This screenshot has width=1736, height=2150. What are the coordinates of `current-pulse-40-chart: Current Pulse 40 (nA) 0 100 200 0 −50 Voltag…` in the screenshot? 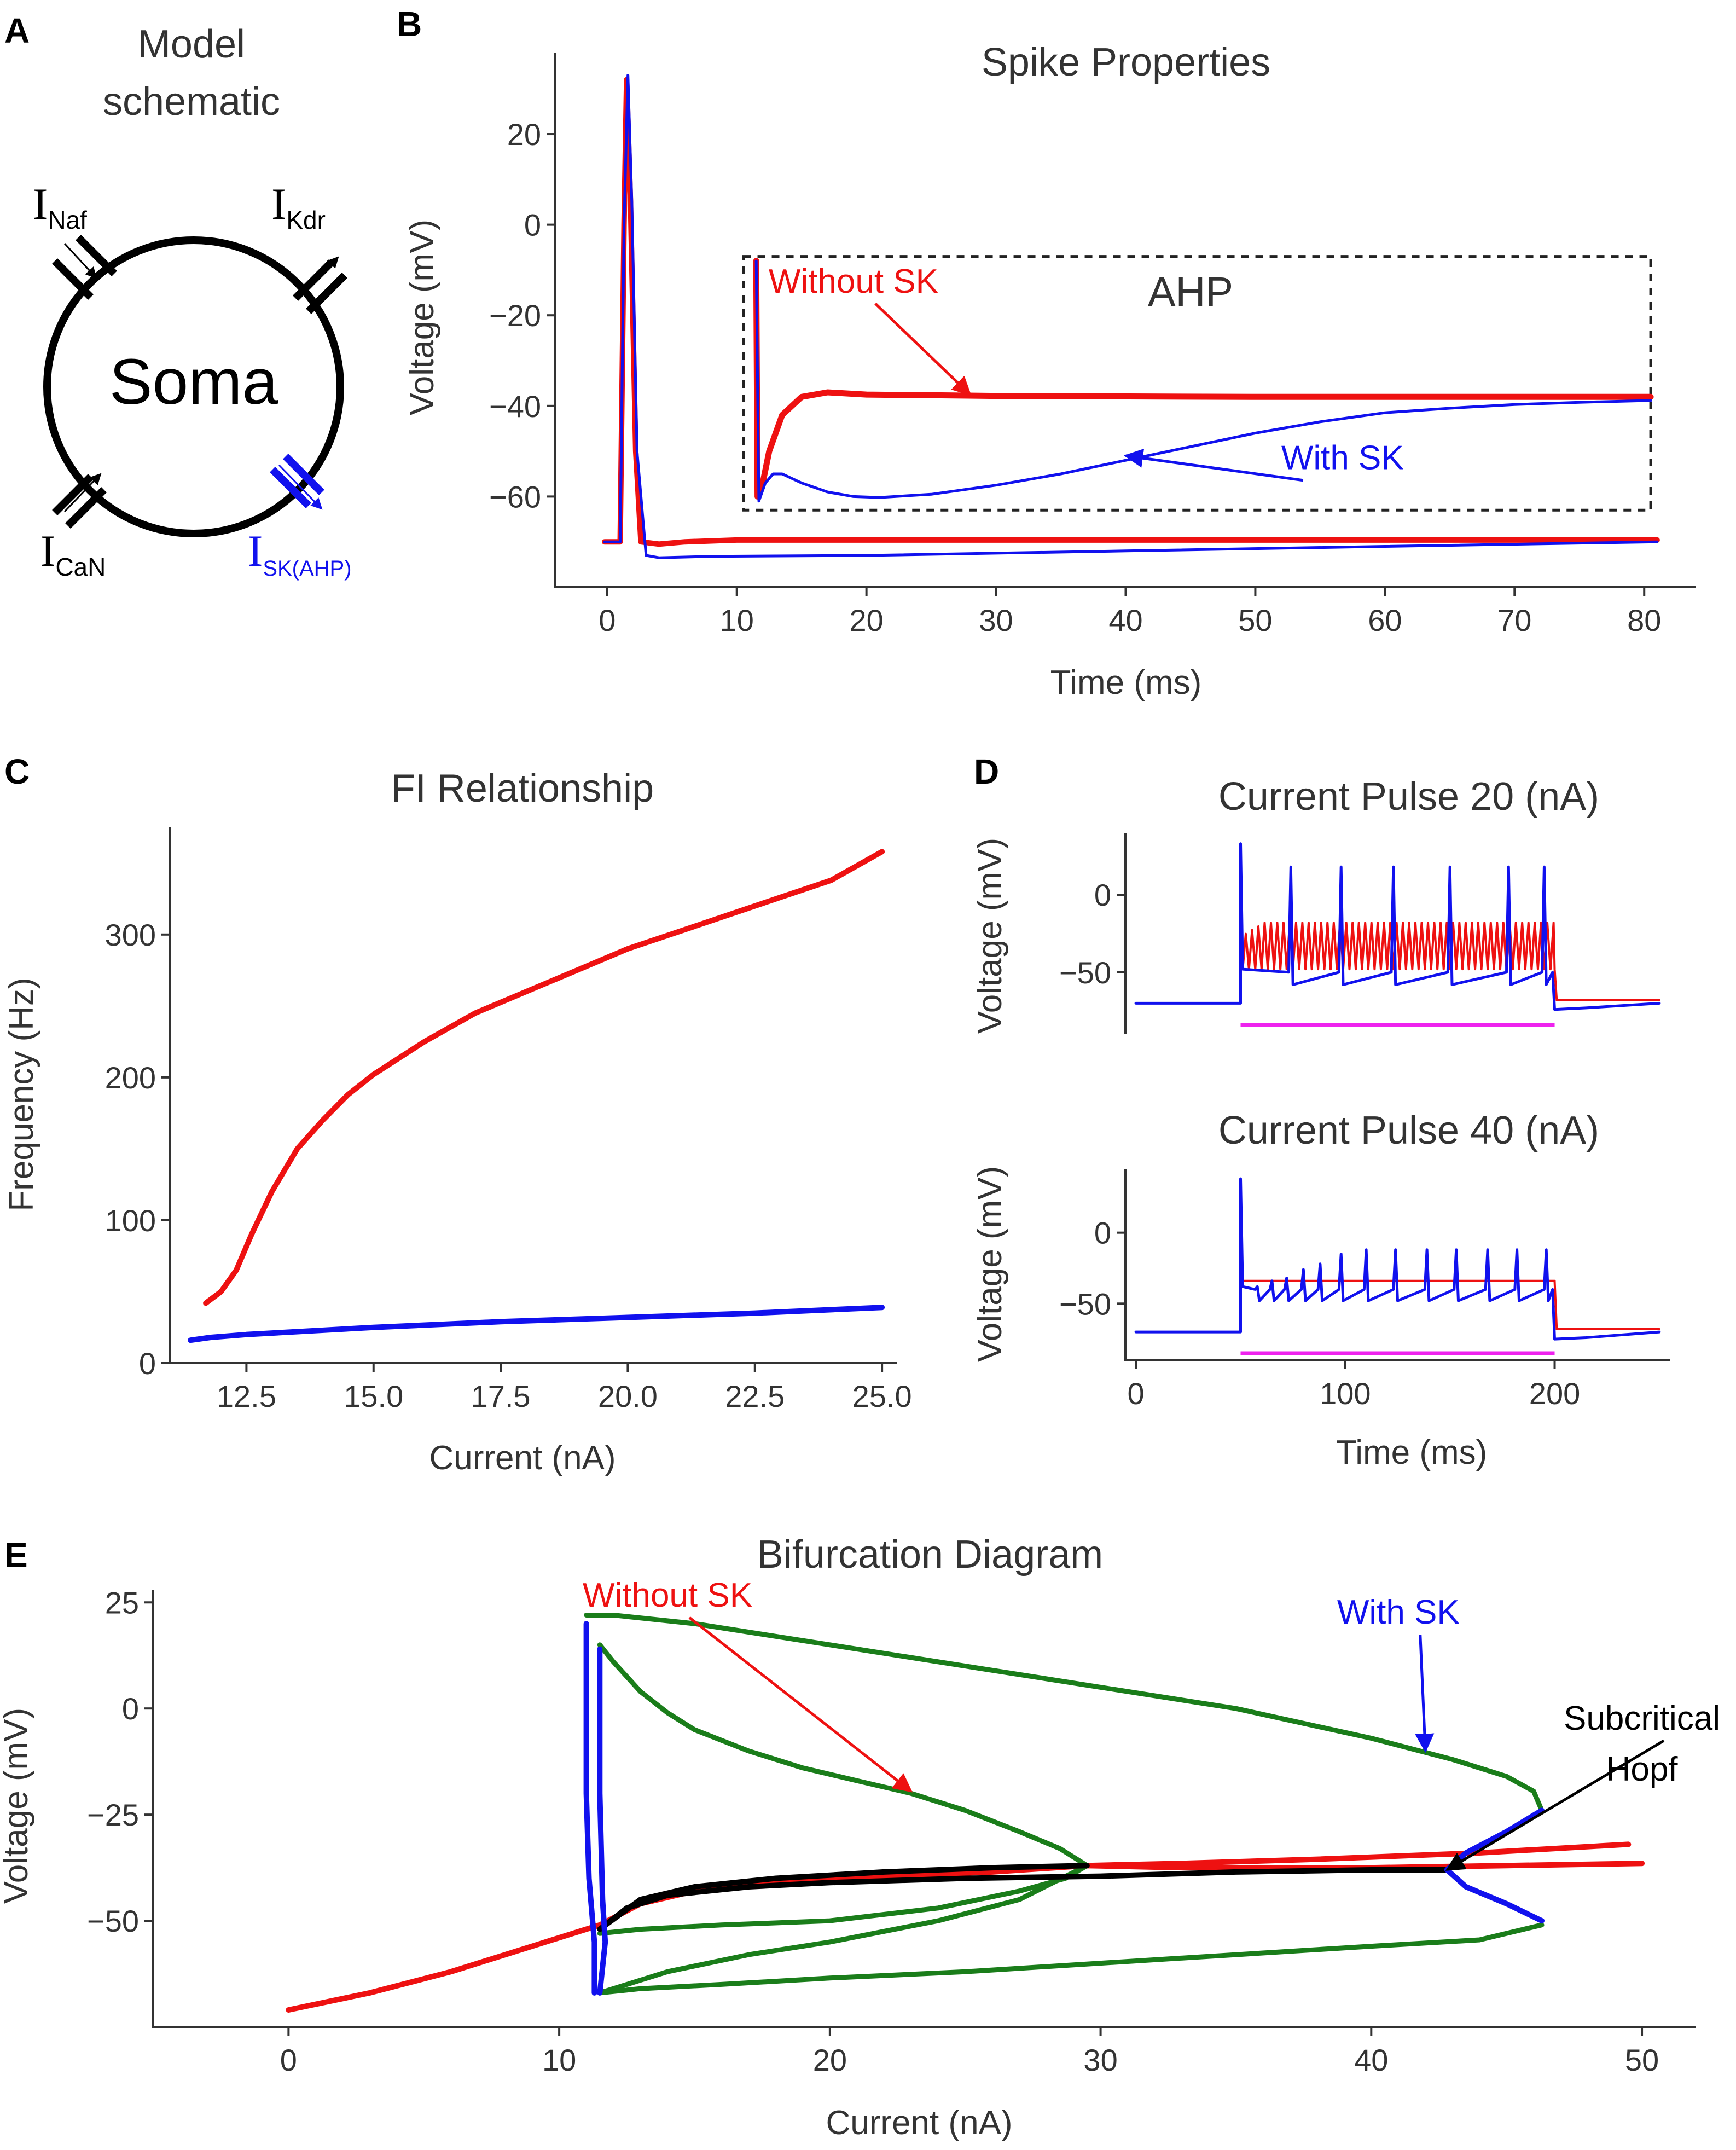 It's located at (1320, 1290).